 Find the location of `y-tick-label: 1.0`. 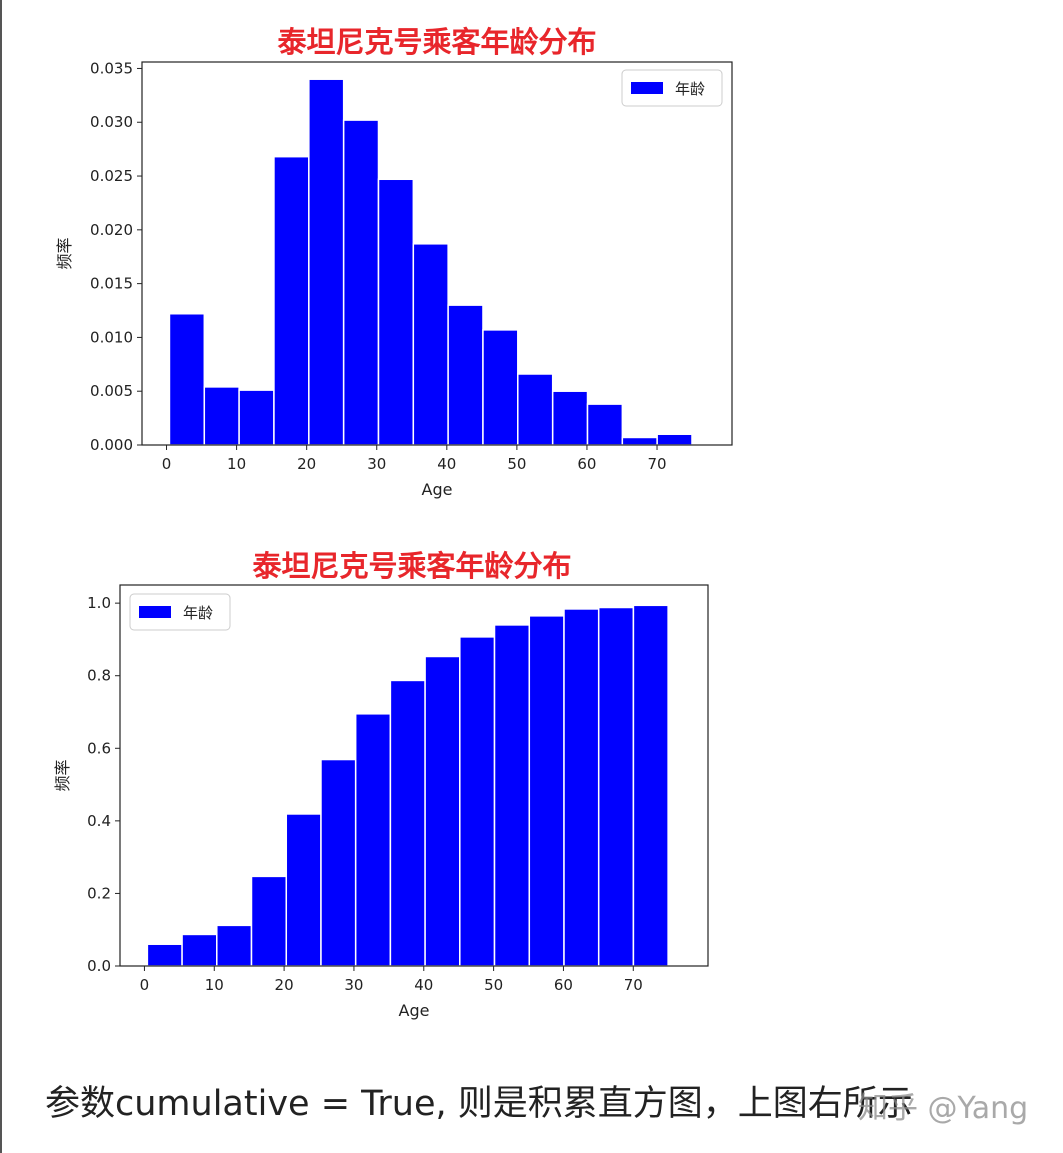

y-tick-label: 1.0 is located at coordinates (99, 603).